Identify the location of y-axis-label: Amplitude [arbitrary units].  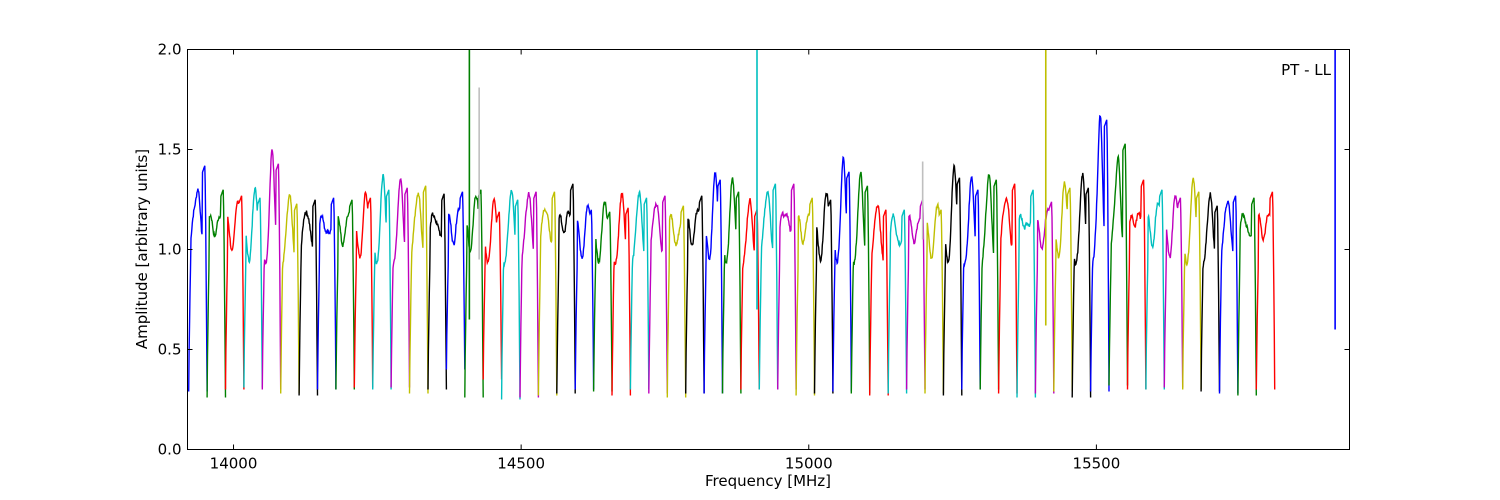
(142, 249).